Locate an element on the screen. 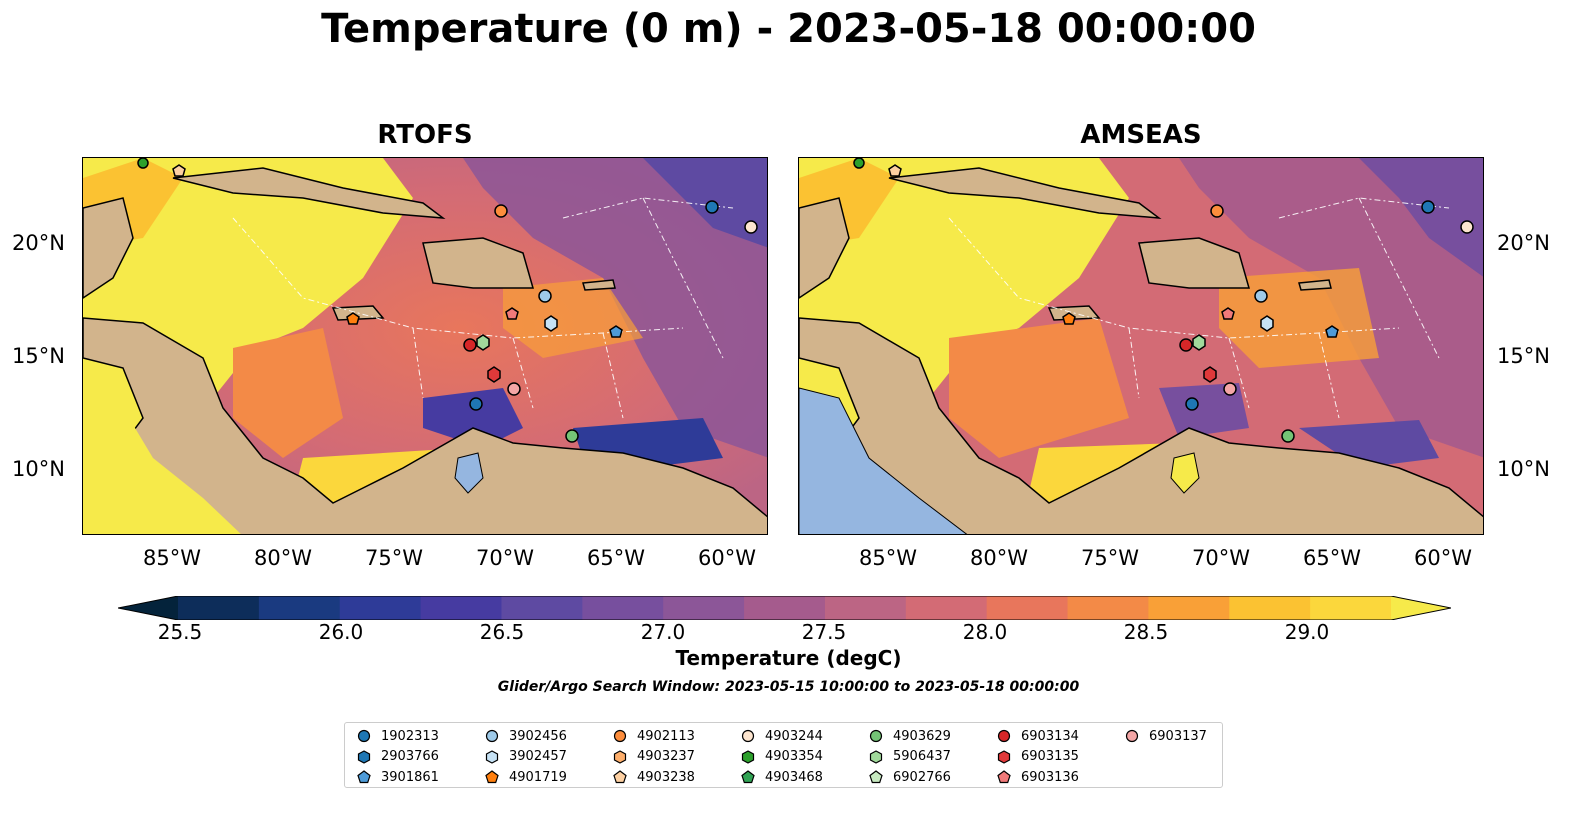  legend-entry: 3902456 is located at coordinates (526, 736).